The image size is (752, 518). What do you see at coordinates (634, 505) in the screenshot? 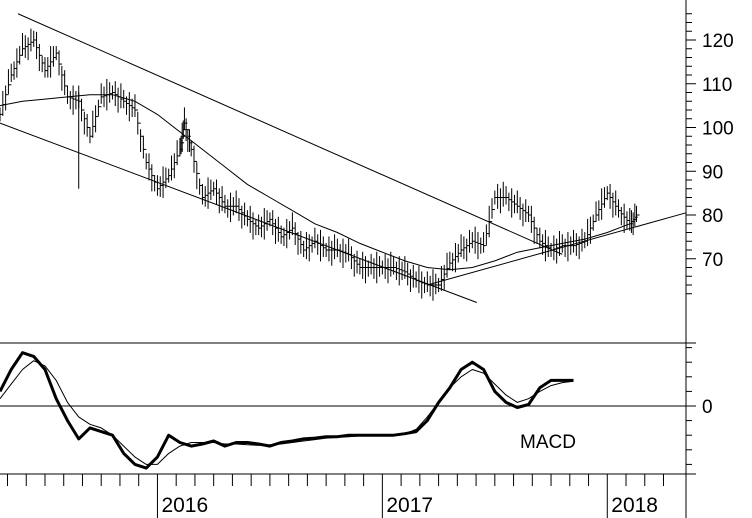
I see `x-tick-label: 2018` at bounding box center [634, 505].